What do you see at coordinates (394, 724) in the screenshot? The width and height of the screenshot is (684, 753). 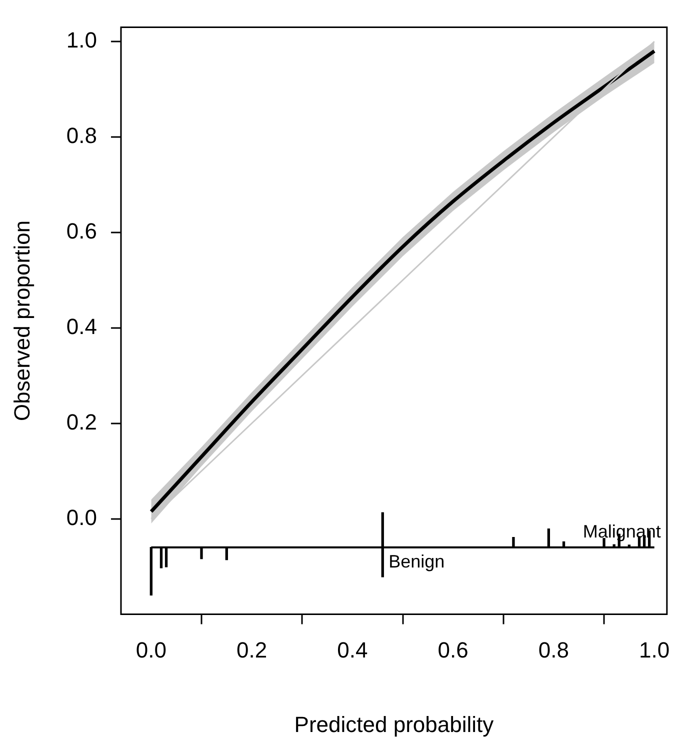 I see `x-axis-title: Predicted probability` at bounding box center [394, 724].